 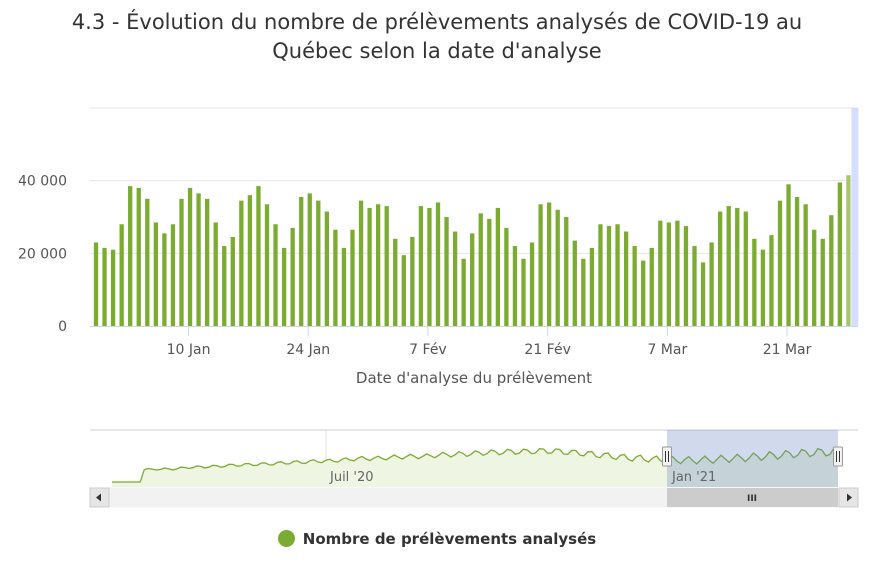 What do you see at coordinates (489, 342) in the screenshot?
I see `x-axis-ticks: 10 Jan 24 Jan 7 Fév 21 Fév 7 Mar 21 Mar` at bounding box center [489, 342].